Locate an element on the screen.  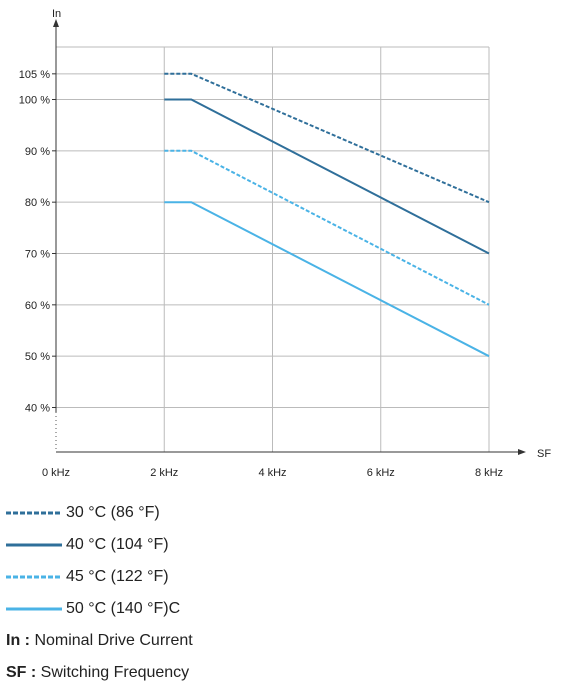
legend-label: 30 °C (86 °F) is located at coordinates (113, 512).